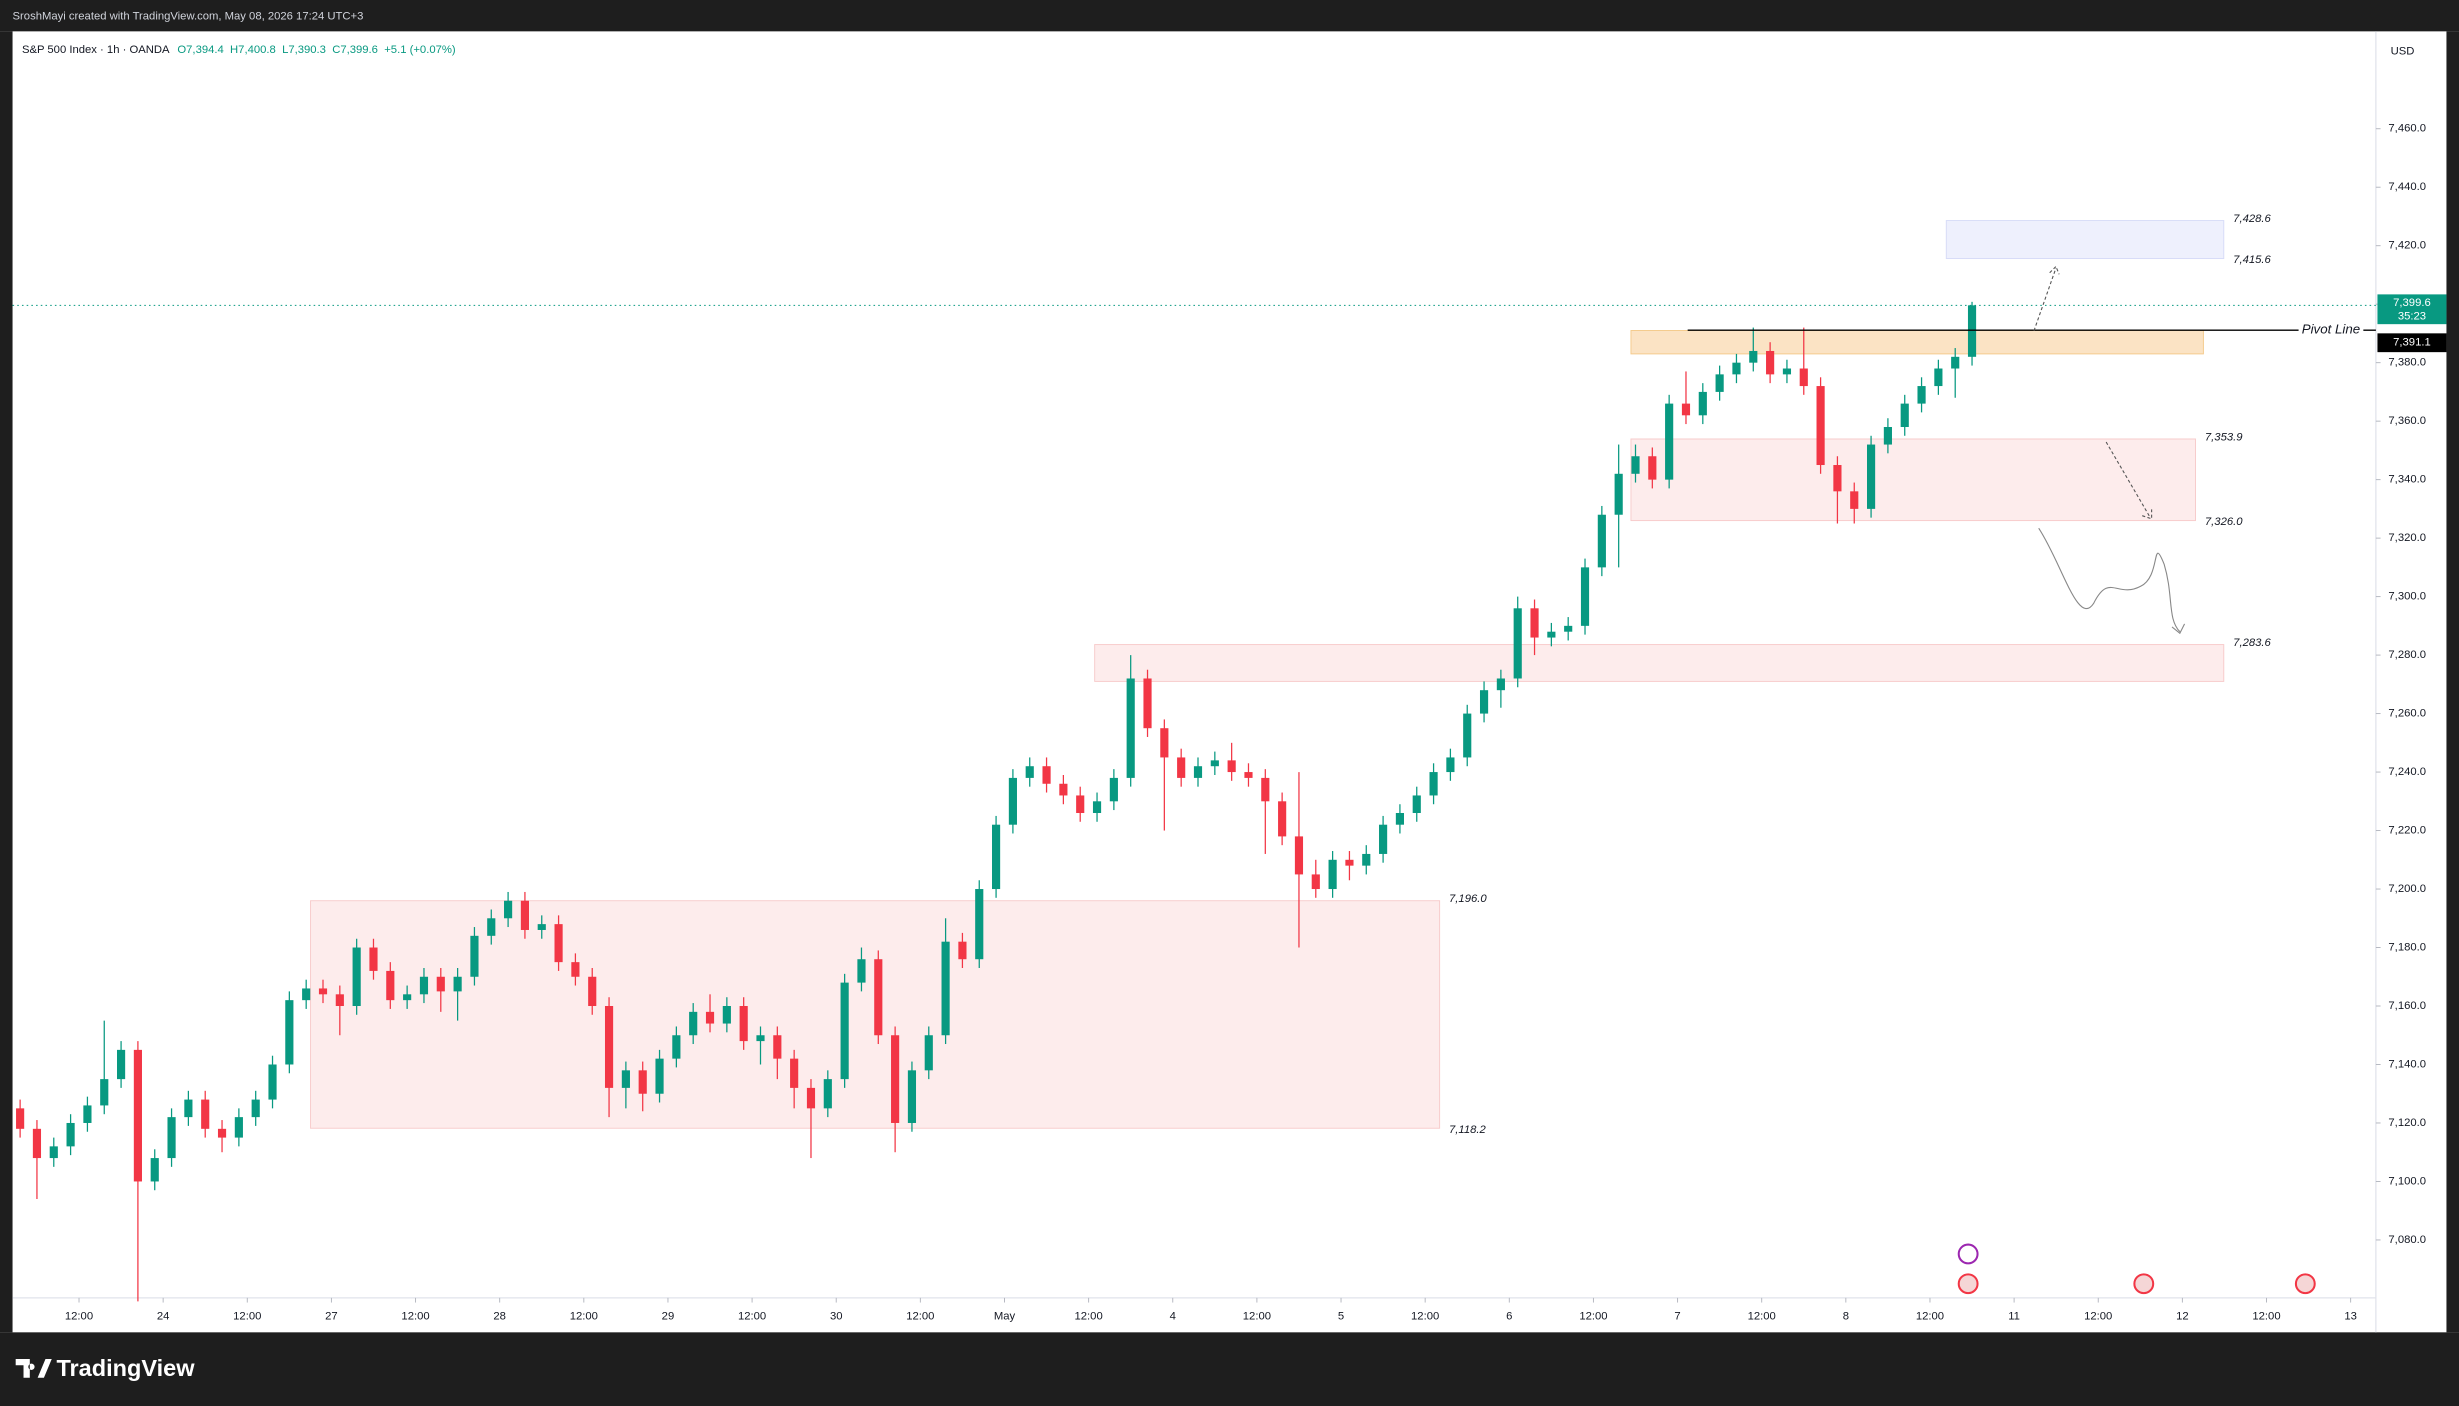  Describe the element at coordinates (2407, 480) in the screenshot. I see `y-tick-label: 7,340.0` at that location.